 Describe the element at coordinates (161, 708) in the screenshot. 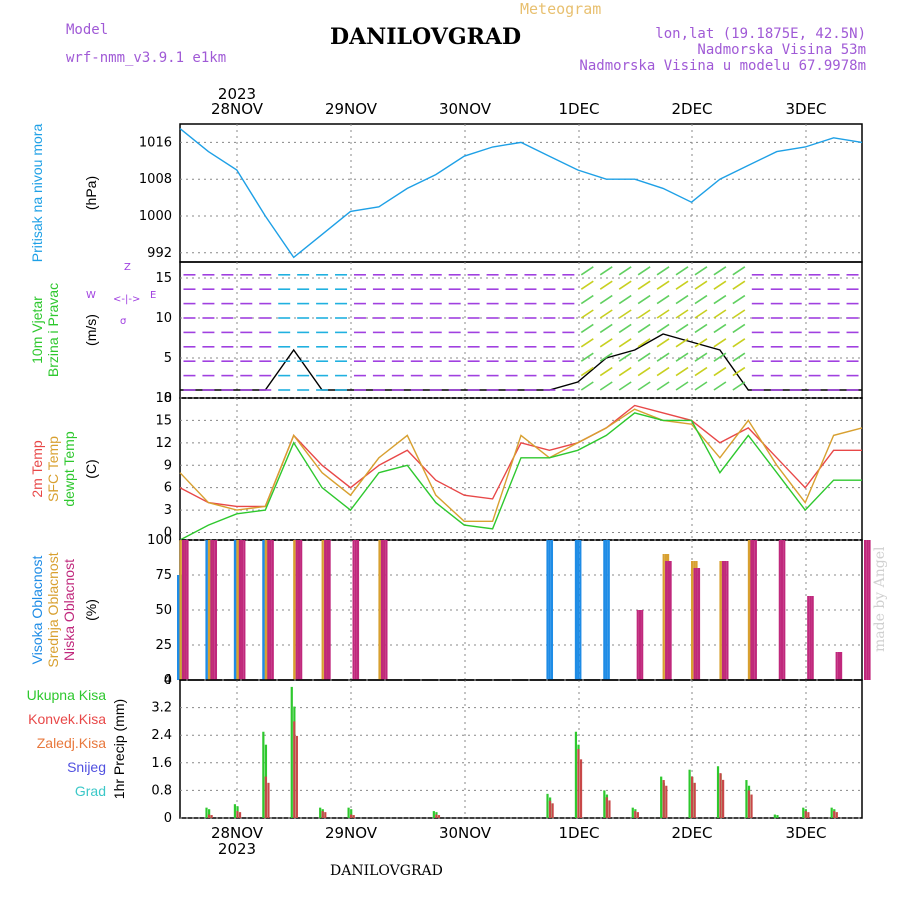

I see `panel-4-ytick-4: 3.2` at that location.